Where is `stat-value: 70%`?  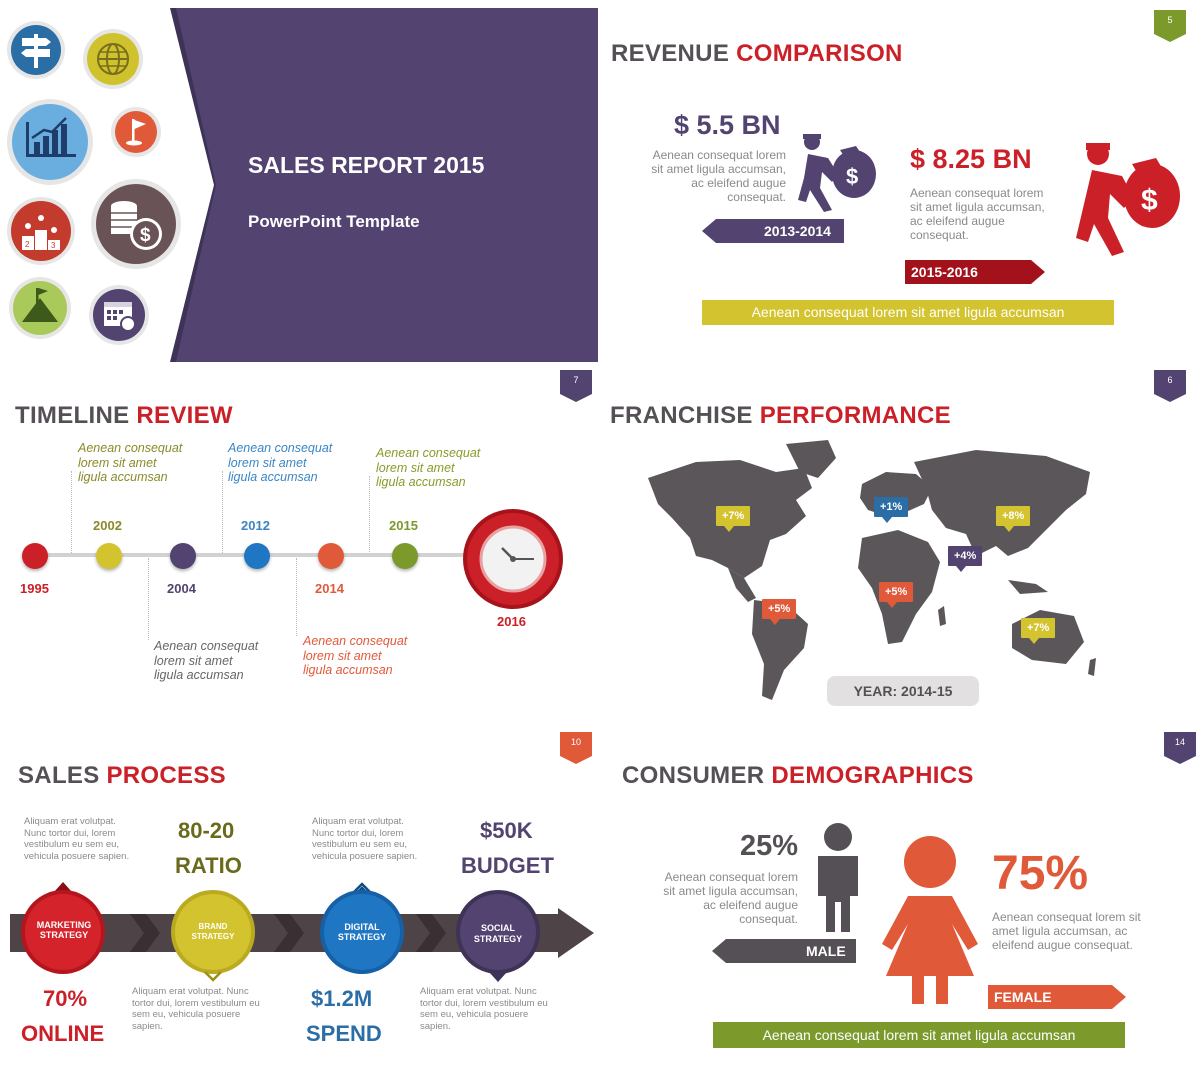 stat-value: 70% is located at coordinates (65, 998).